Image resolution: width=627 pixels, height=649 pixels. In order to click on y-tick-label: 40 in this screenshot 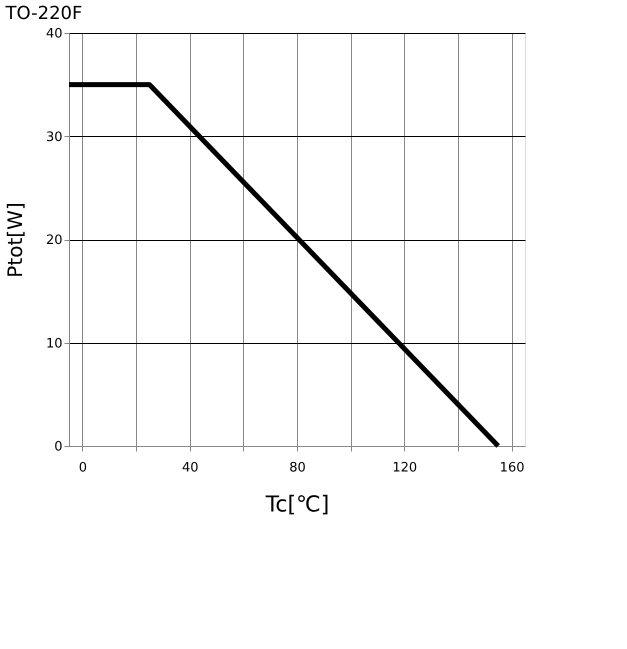, I will do `click(54, 34)`.